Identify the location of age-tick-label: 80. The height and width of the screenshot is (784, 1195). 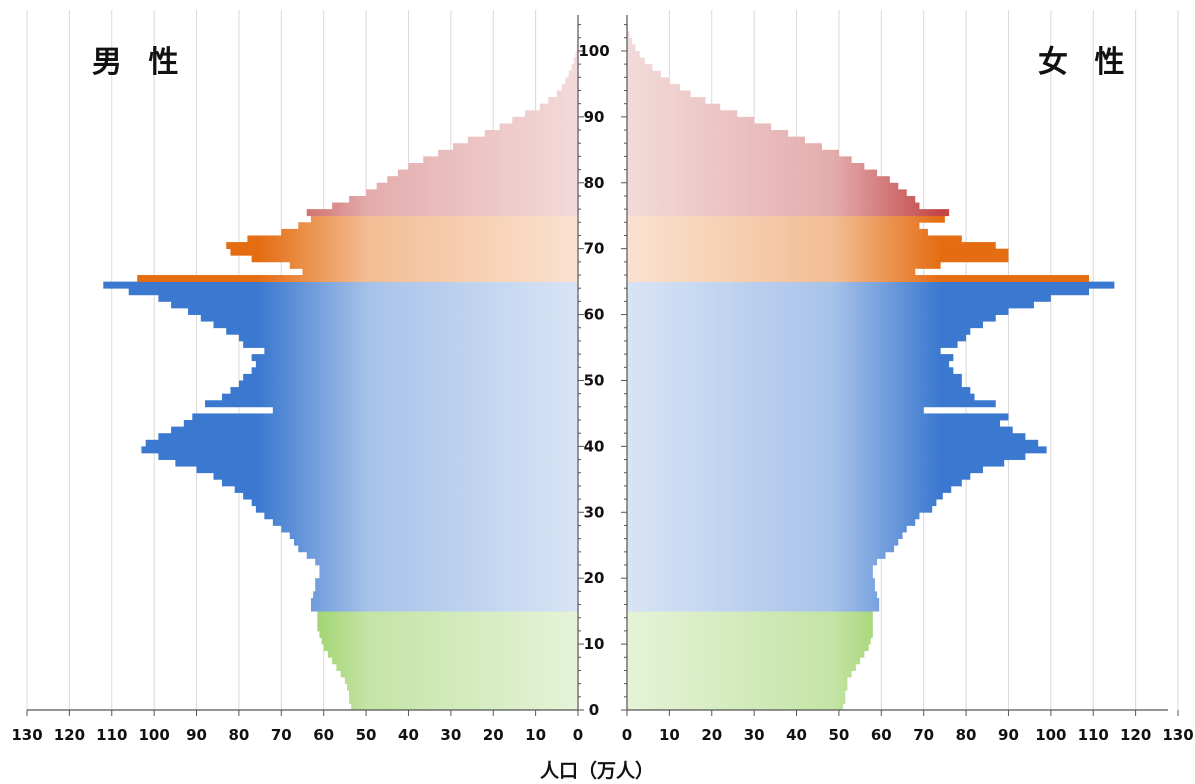
(594, 183).